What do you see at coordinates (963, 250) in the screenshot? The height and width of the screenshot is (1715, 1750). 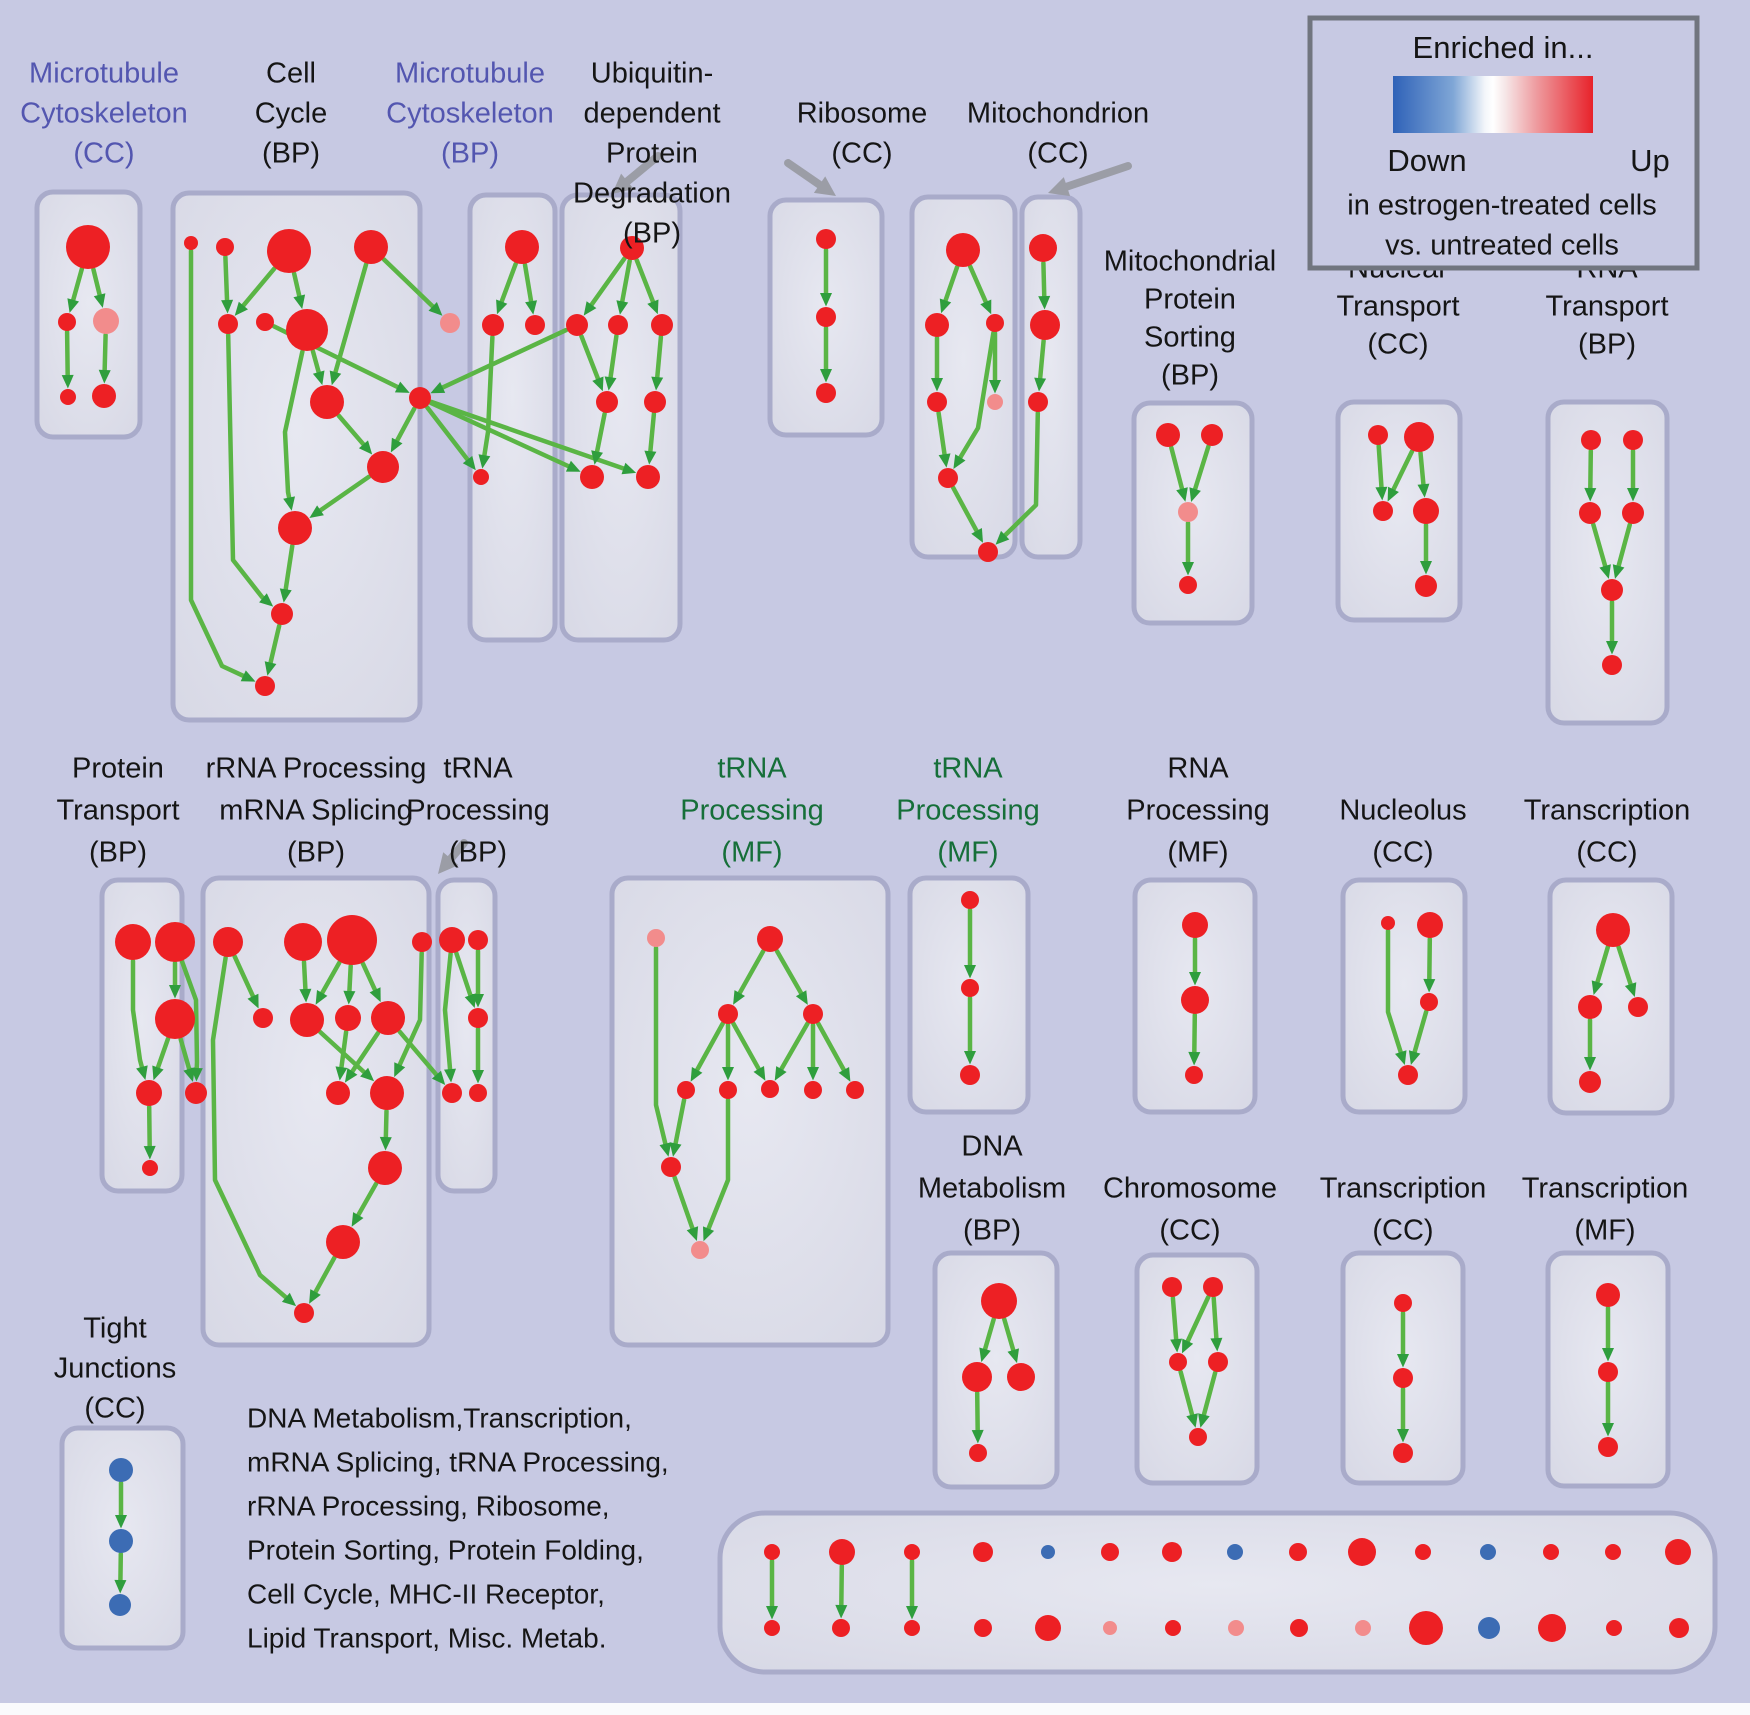 I see `node-r1` at bounding box center [963, 250].